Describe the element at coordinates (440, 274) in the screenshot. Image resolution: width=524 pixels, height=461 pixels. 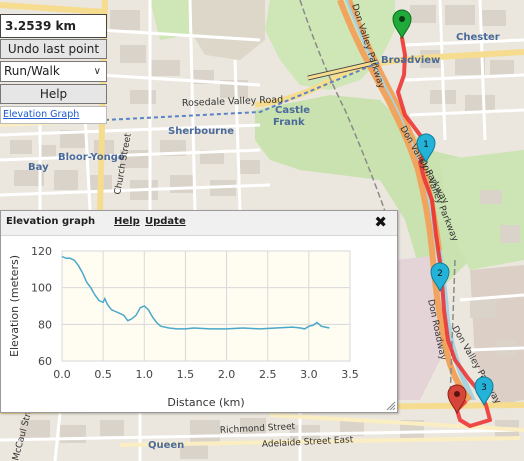
I see `svg-text: 2` at that location.